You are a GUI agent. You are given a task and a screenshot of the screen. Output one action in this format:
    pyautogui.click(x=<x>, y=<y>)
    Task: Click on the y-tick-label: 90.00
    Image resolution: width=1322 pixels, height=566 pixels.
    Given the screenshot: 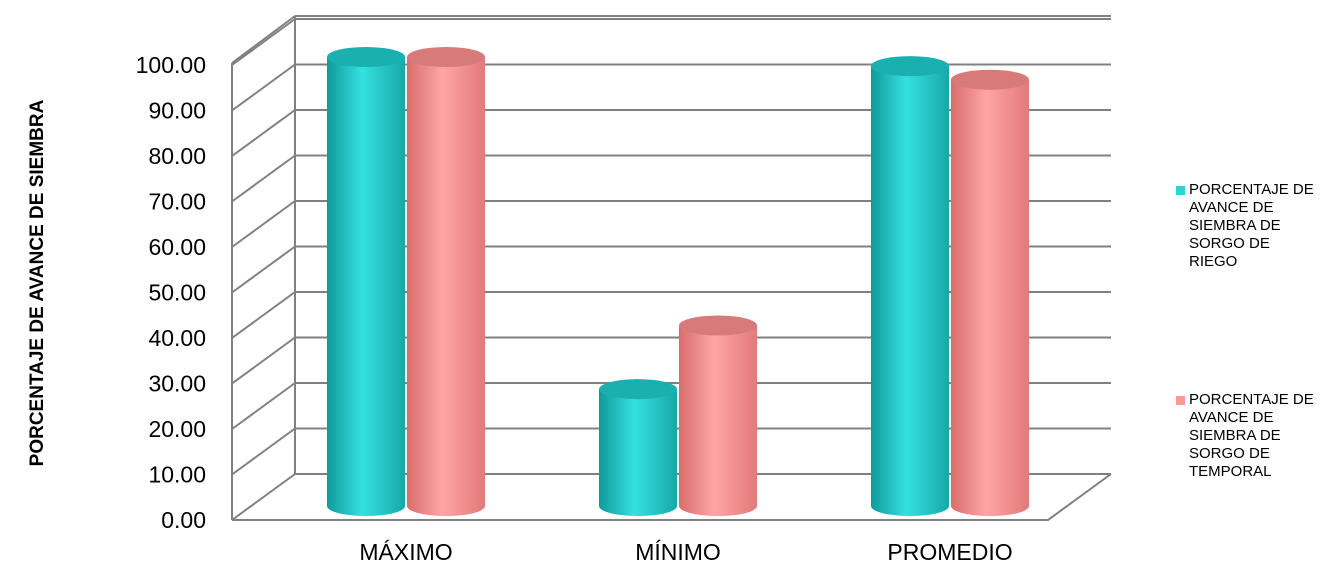 What is the action you would take?
    pyautogui.click(x=177, y=111)
    